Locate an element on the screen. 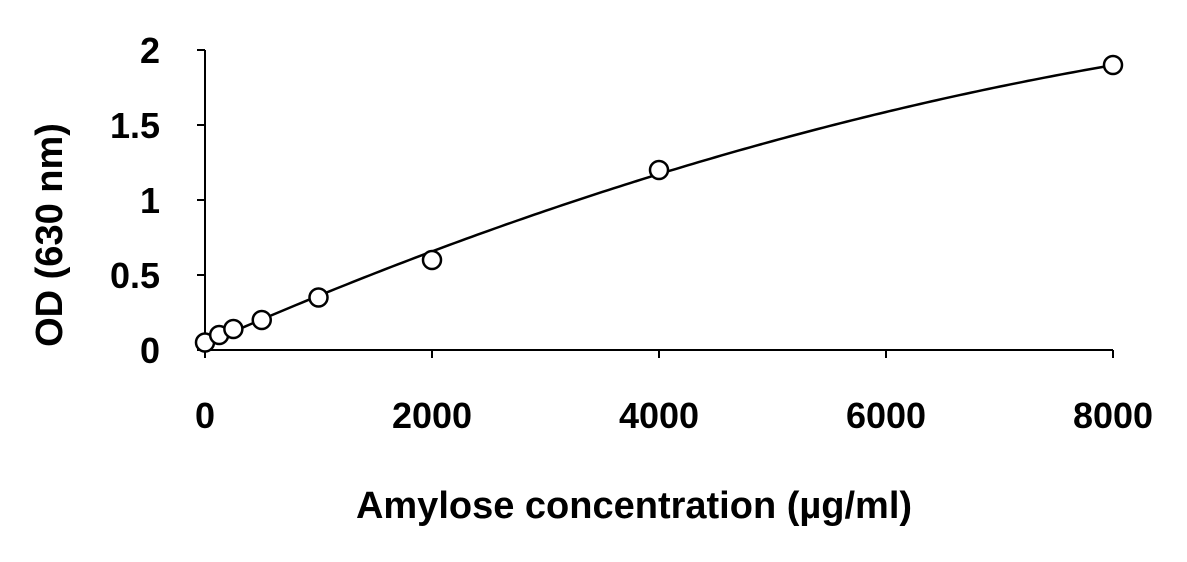 Image resolution: width=1187 pixels, height=562 pixels. y-tick-label: 0.5 is located at coordinates (135, 275).